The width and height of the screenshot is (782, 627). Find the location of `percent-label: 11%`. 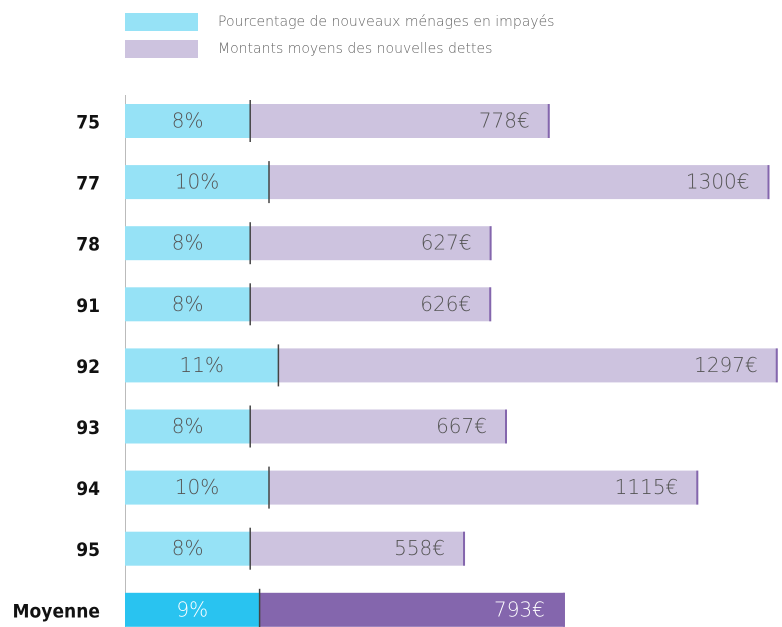

percent-label: 11% is located at coordinates (201, 365).